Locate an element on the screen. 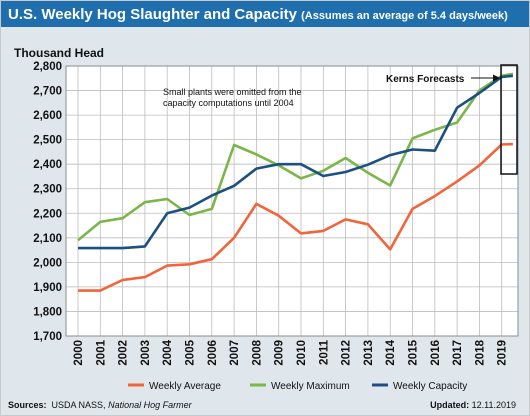 Image resolution: width=530 pixels, height=416 pixels. footer-sources: Sources: USDA NASS, National Hog Farmer is located at coordinates (100, 405).